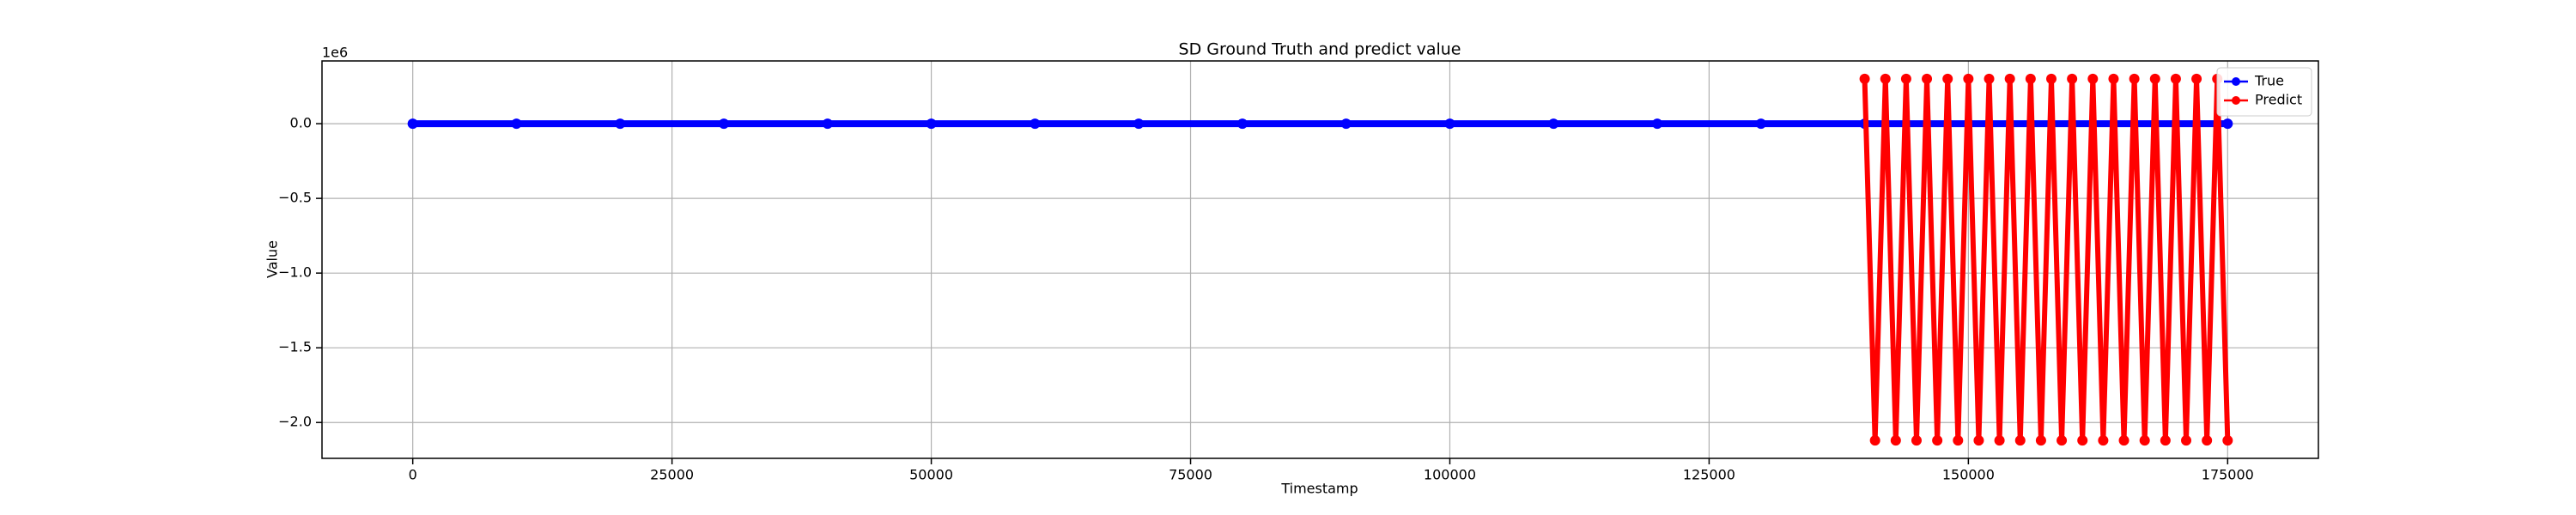  Describe the element at coordinates (672, 475) in the screenshot. I see `x-tick-label: 25000` at that location.